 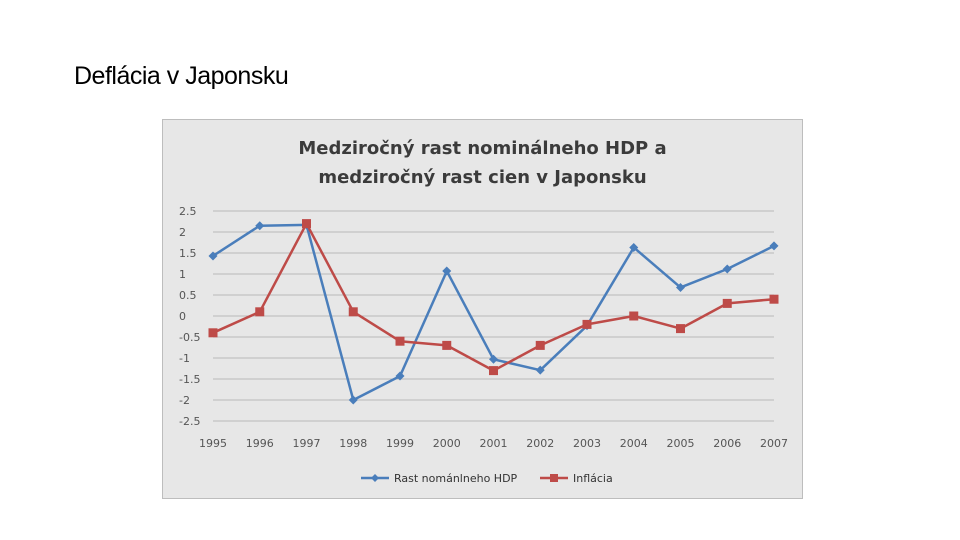 What do you see at coordinates (184, 358) in the screenshot?
I see `y-tick-label: -1` at bounding box center [184, 358].